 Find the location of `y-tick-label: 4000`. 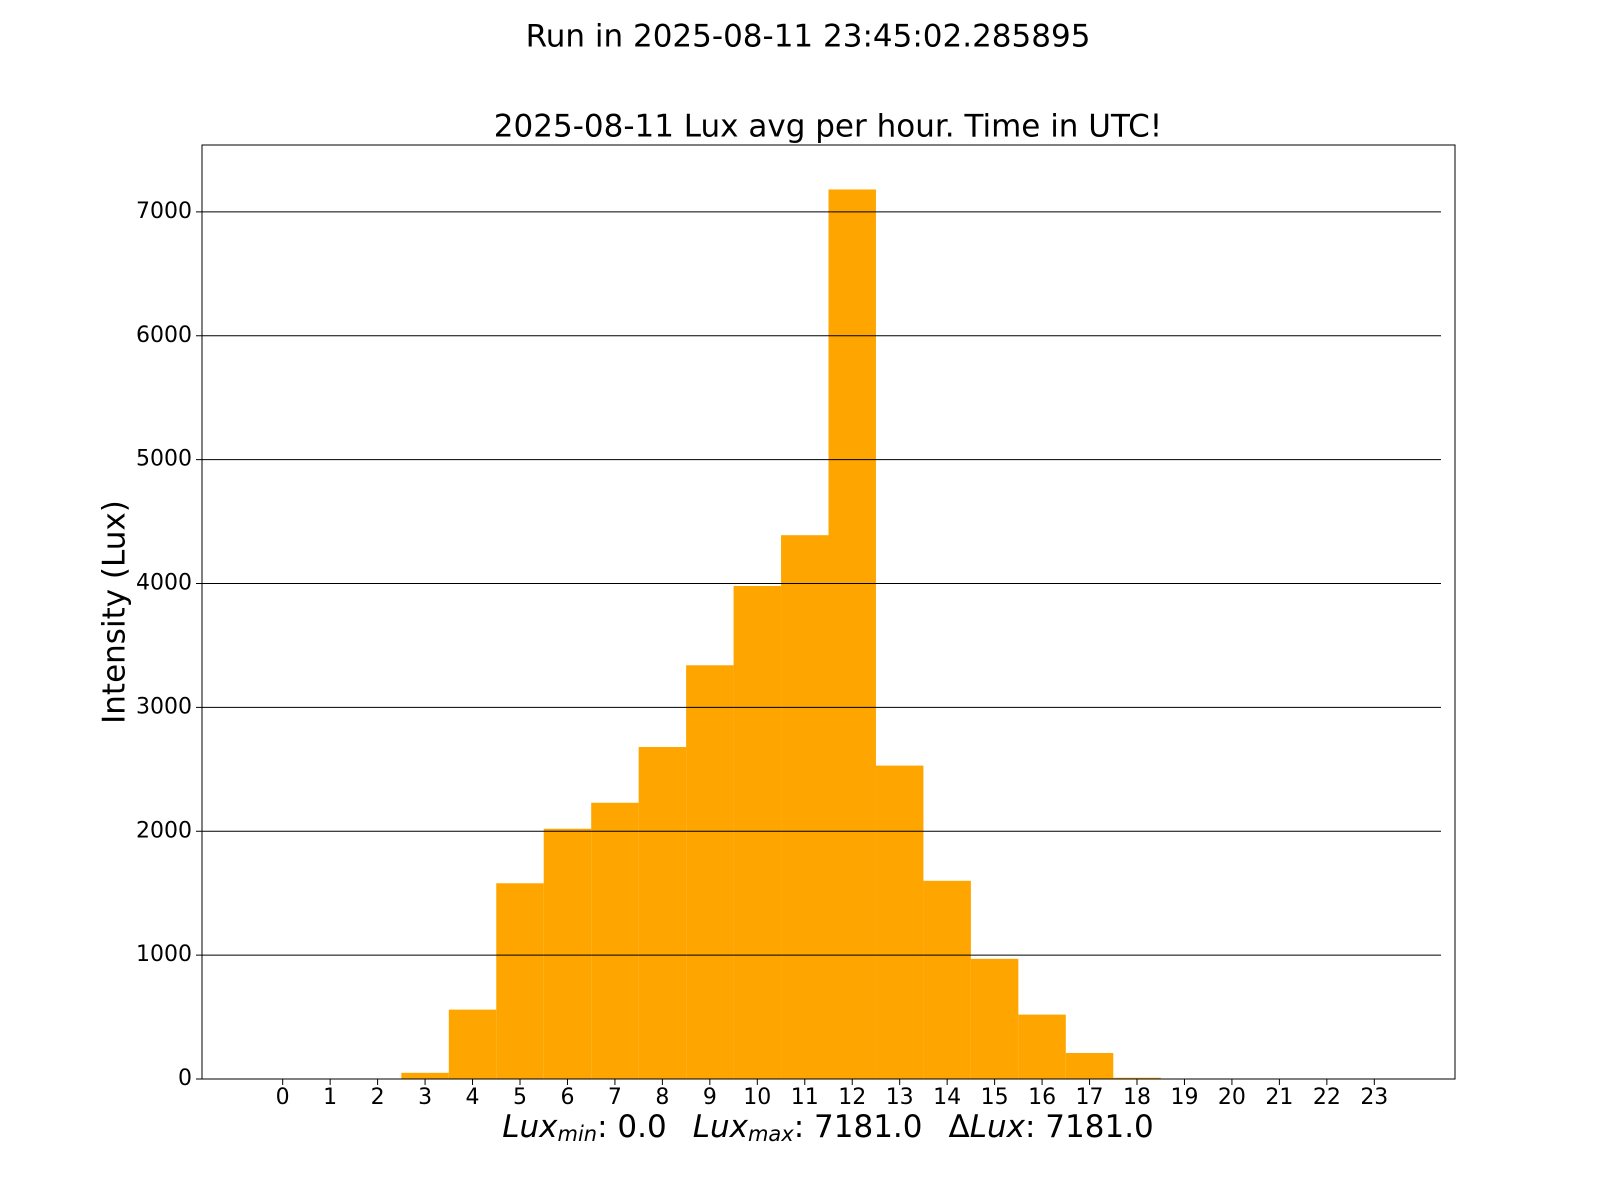

y-tick-label: 4000 is located at coordinates (164, 583).